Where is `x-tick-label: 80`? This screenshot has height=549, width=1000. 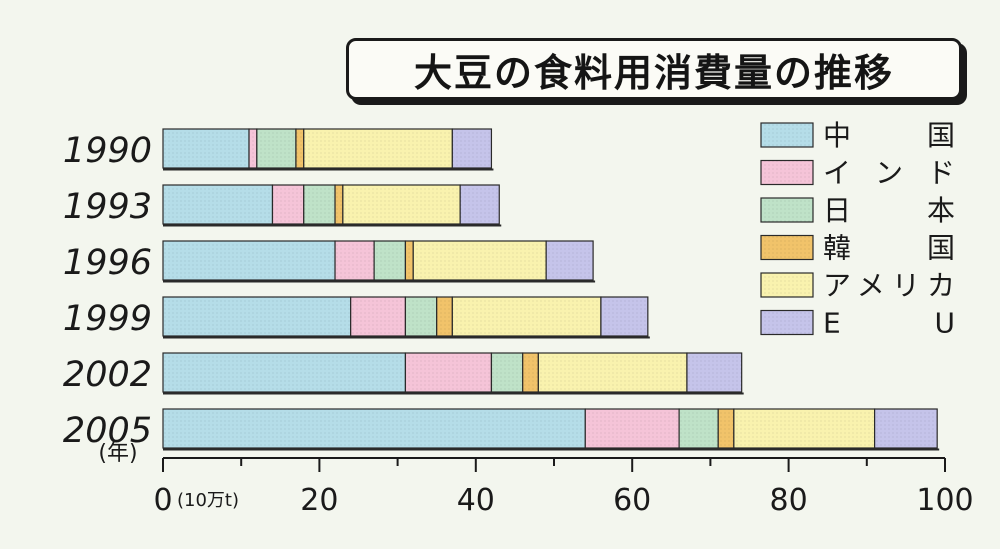 x-tick-label: 80 is located at coordinates (789, 500).